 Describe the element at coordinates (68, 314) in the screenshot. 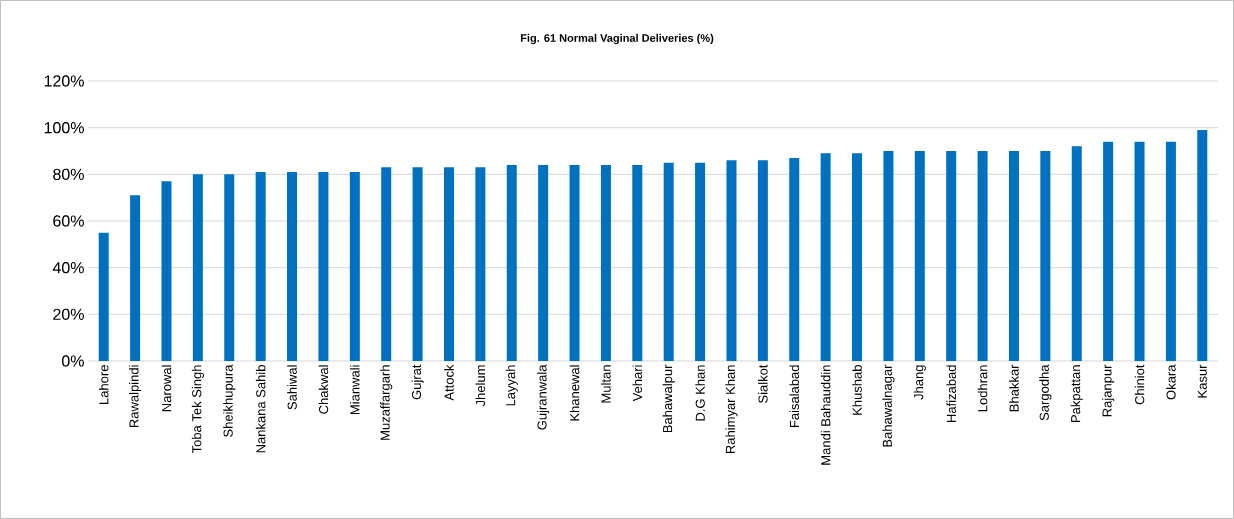

I see `y-tick-label: 20%` at that location.